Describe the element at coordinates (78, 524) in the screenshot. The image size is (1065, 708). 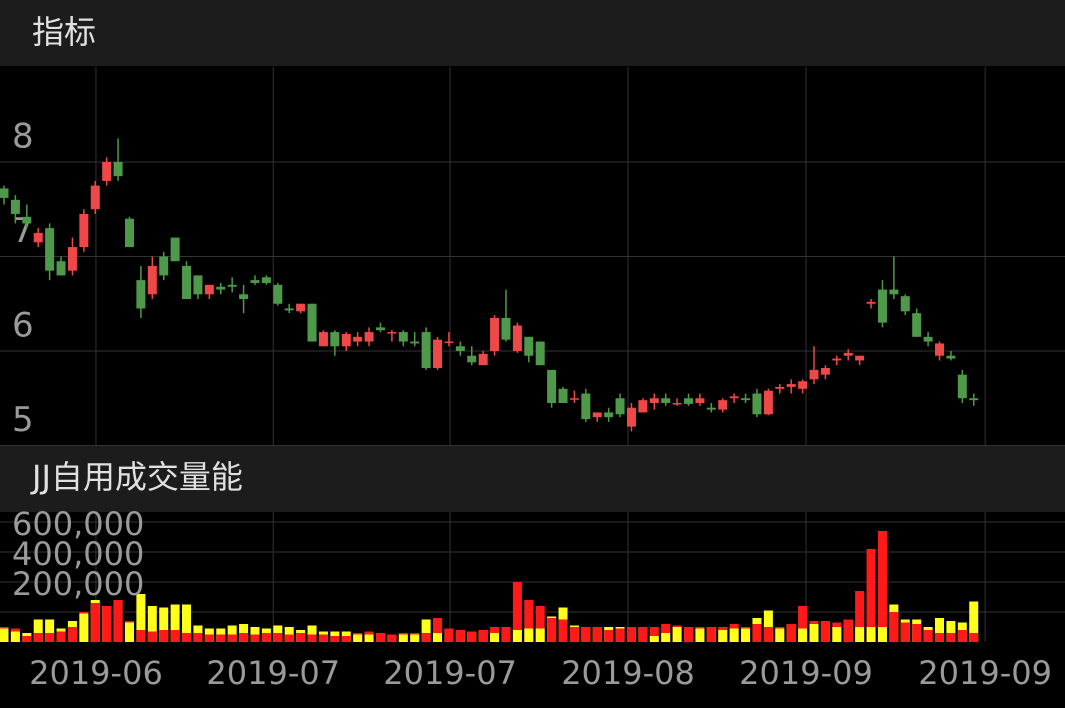
I see `y-tick-label: 600,000` at that location.